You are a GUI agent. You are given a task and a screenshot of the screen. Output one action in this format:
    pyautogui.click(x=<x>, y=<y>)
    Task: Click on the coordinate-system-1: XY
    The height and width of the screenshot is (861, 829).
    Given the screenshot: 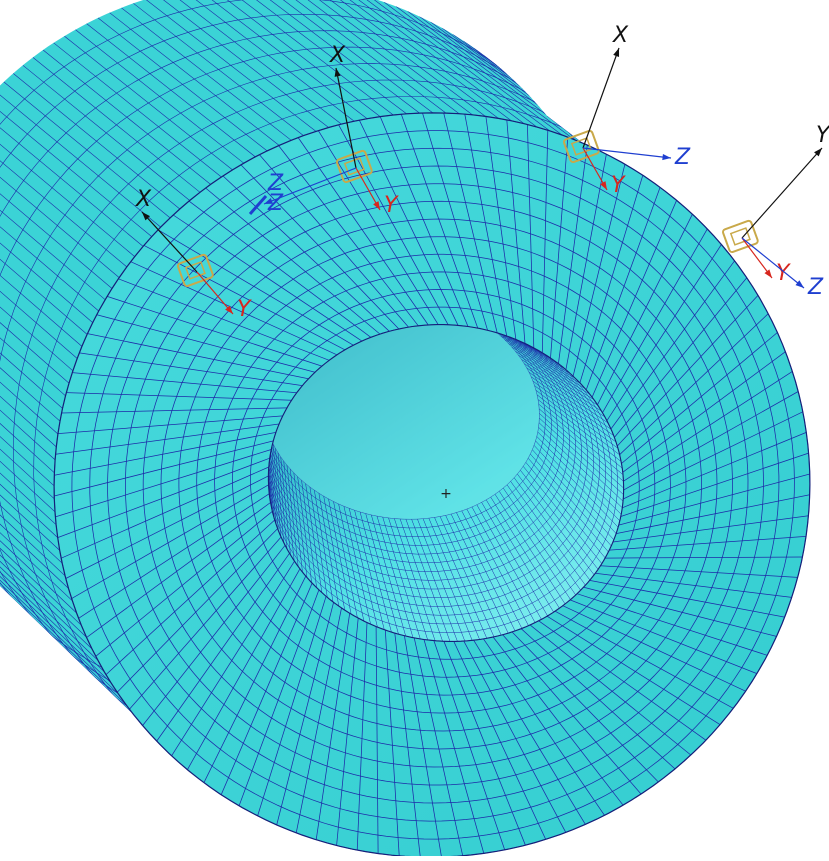 What is the action you would take?
    pyautogui.click(x=193, y=254)
    